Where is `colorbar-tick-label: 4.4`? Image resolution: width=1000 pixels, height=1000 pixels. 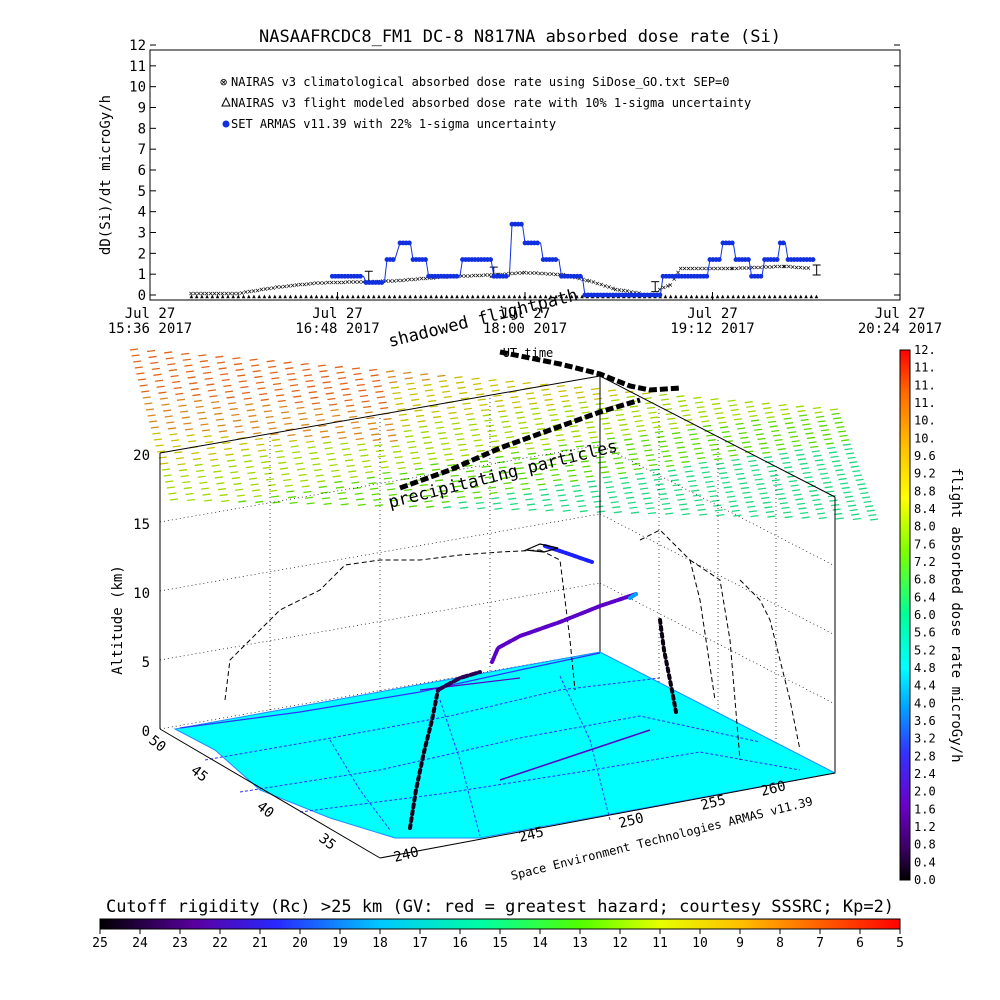
colorbar-tick-label: 4.4 is located at coordinates (925, 686).